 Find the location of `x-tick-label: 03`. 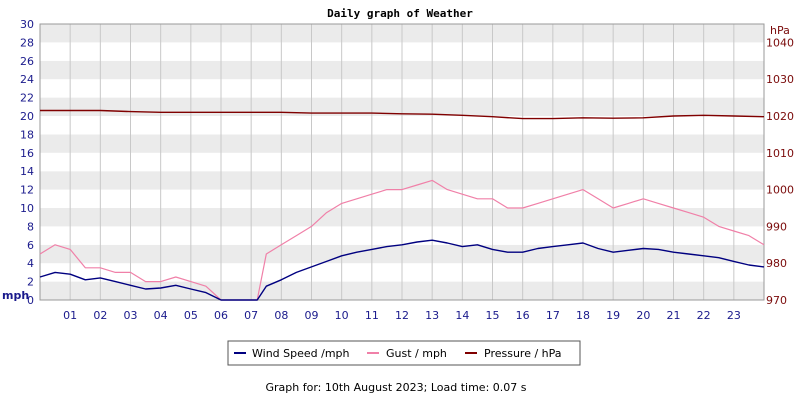

x-tick-label: 03 is located at coordinates (131, 315).